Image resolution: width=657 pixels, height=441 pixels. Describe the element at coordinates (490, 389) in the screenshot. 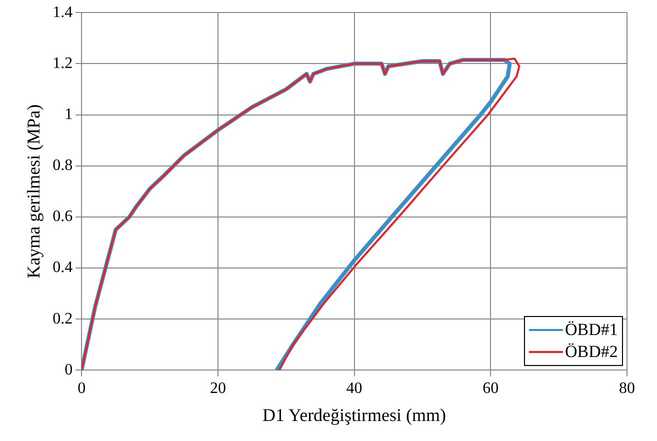

I see `x-tick-label: 60` at that location.